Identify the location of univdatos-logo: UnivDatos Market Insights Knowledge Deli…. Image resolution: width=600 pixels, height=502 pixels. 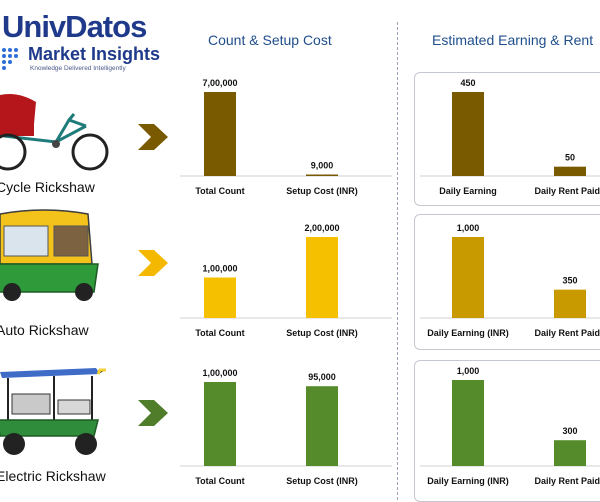
(80, 41).